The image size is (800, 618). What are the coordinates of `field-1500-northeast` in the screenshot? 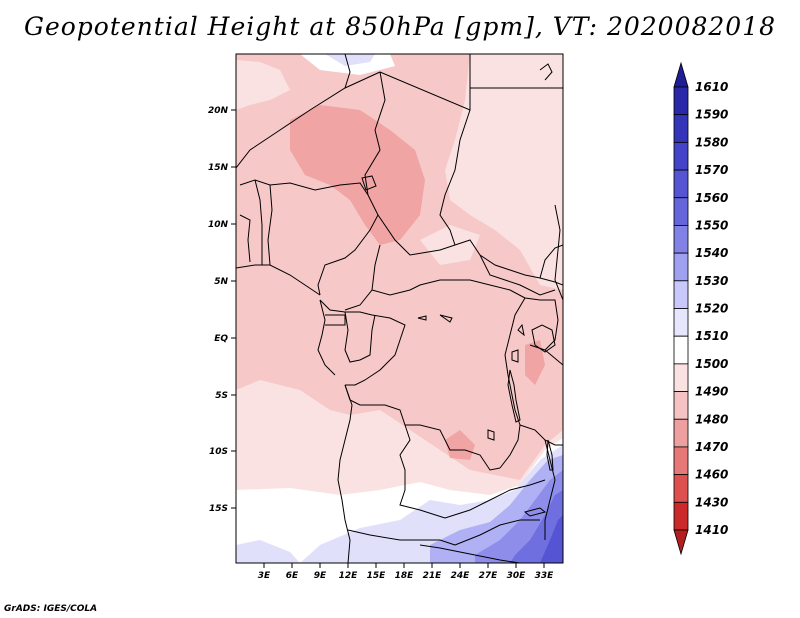 It's located at (504, 172).